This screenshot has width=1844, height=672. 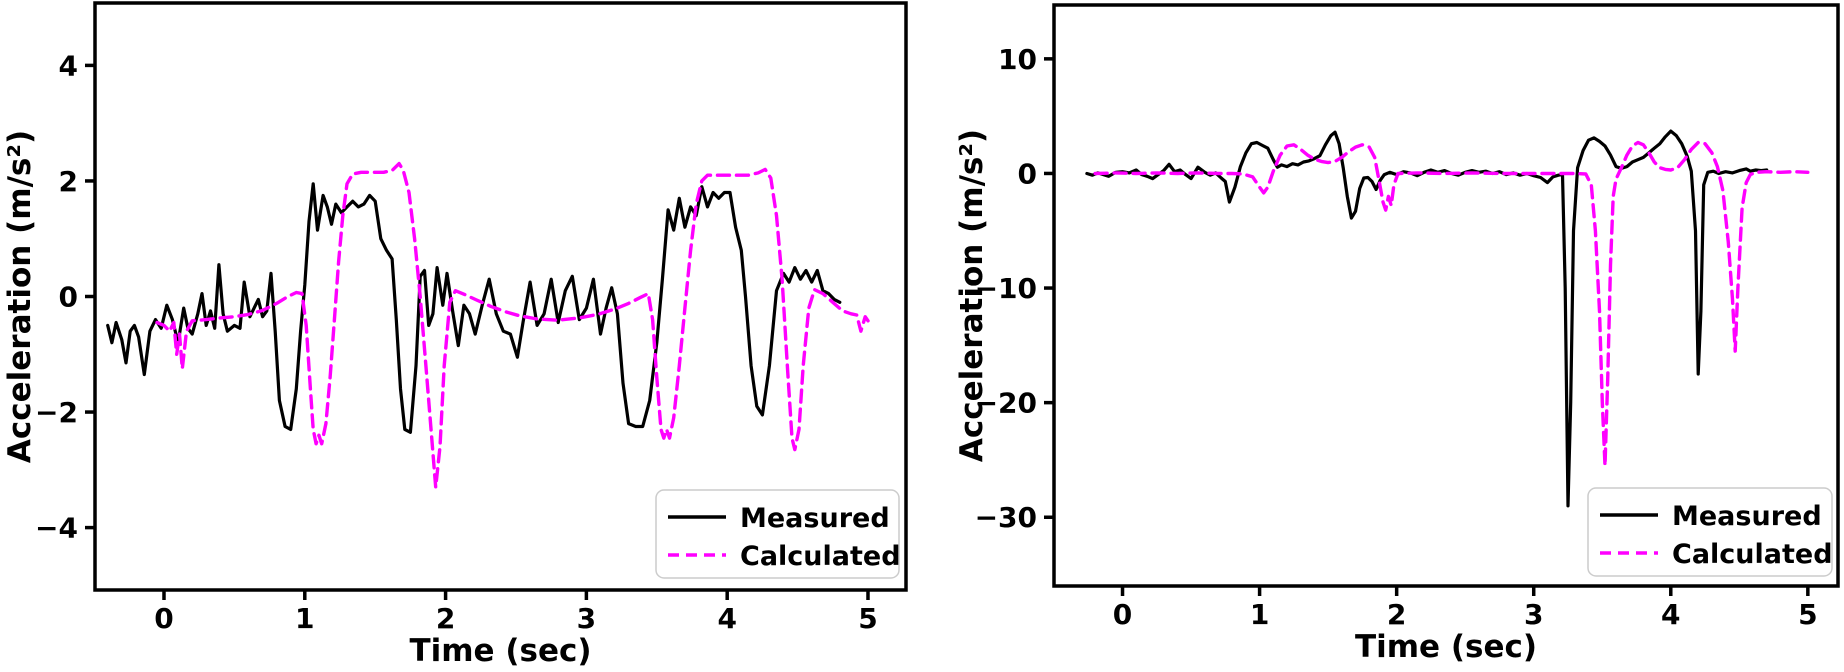 What do you see at coordinates (68, 181) in the screenshot?
I see `y-tick-label: 2` at bounding box center [68, 181].